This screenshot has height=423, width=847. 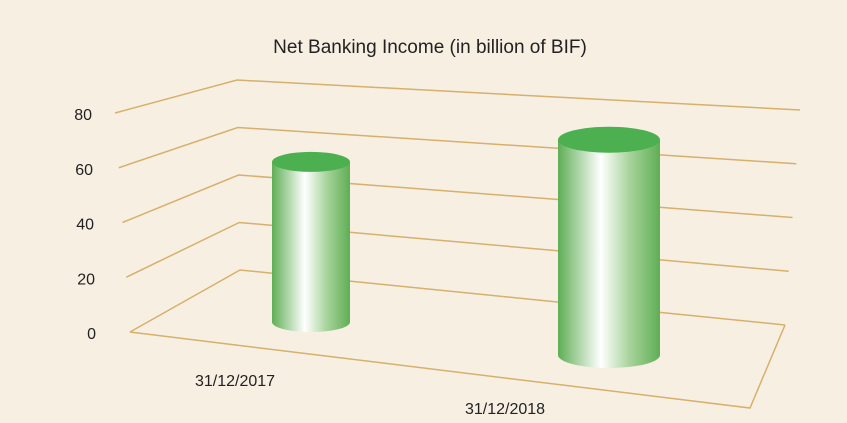 I want to click on y-tick-label: 20, so click(x=86, y=279).